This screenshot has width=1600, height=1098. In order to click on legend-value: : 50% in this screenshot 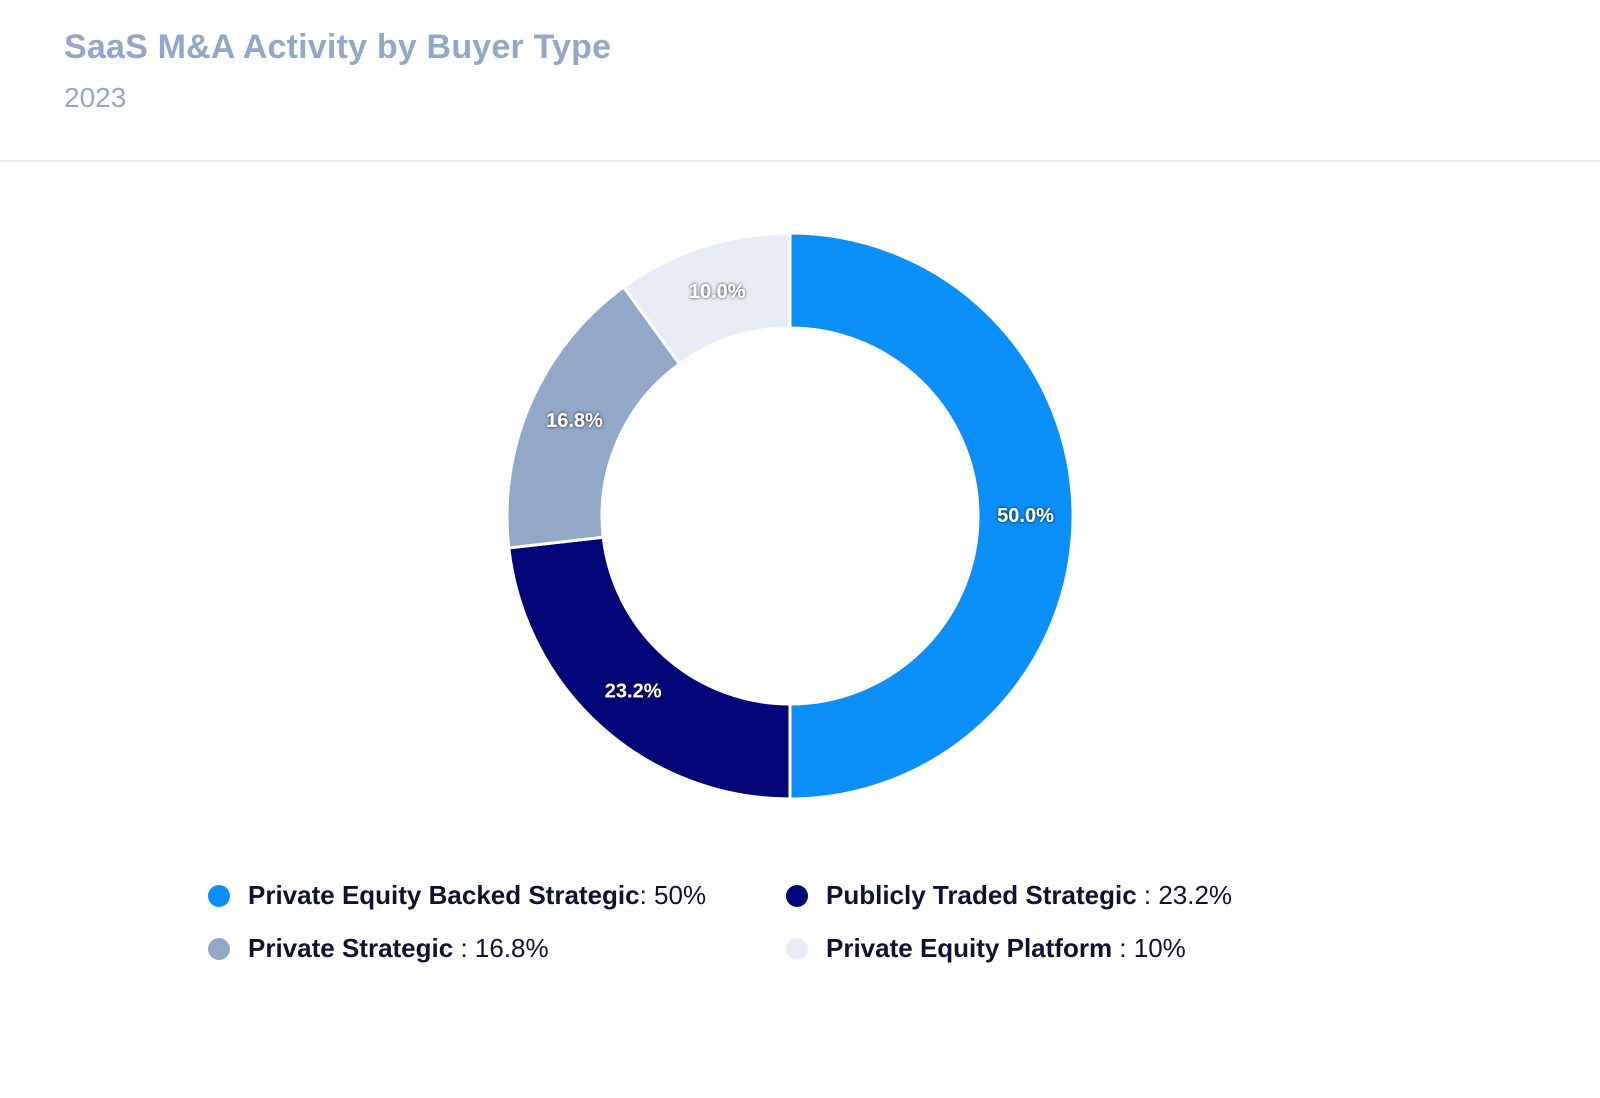, I will do `click(673, 895)`.